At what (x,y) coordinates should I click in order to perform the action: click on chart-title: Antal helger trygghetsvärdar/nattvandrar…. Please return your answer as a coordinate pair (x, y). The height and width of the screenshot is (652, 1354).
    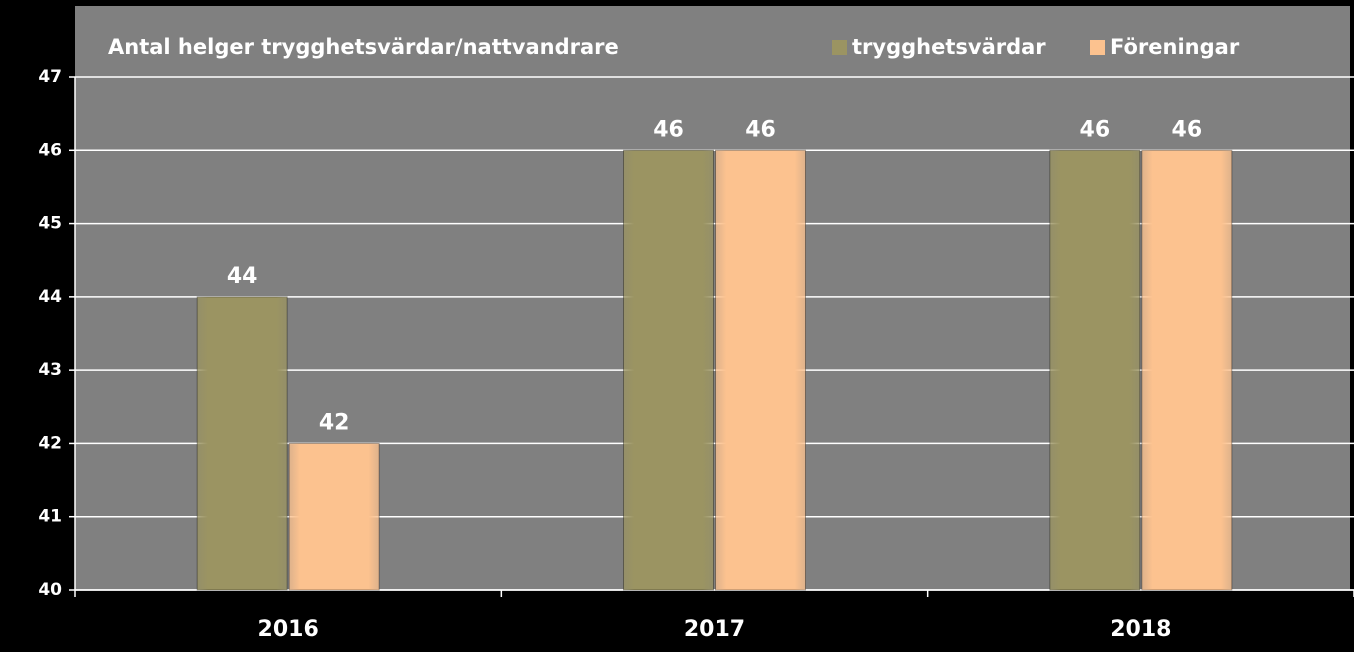
    Looking at the image, I should click on (363, 47).